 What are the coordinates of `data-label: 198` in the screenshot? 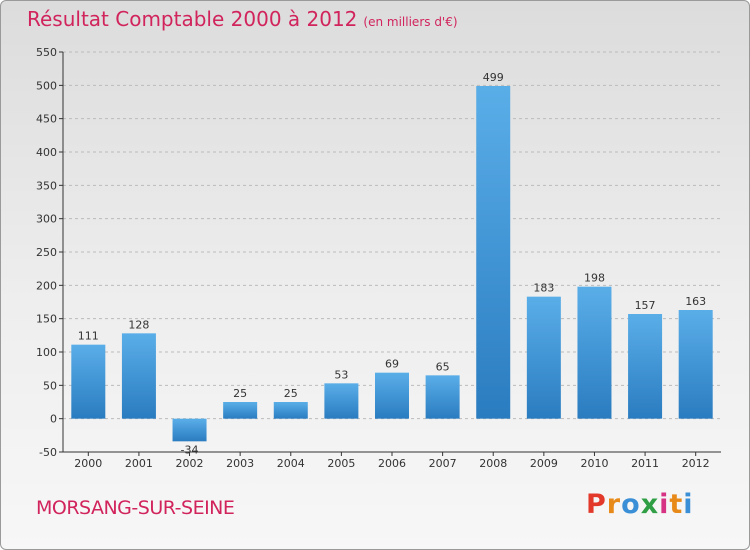 It's located at (594, 278).